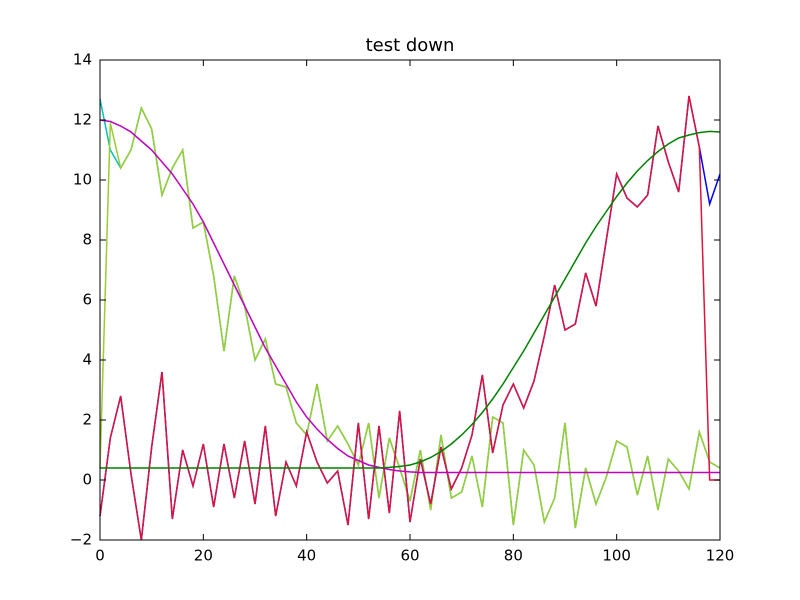 The width and height of the screenshot is (800, 600). I want to click on x-tick-label: 60, so click(409, 556).